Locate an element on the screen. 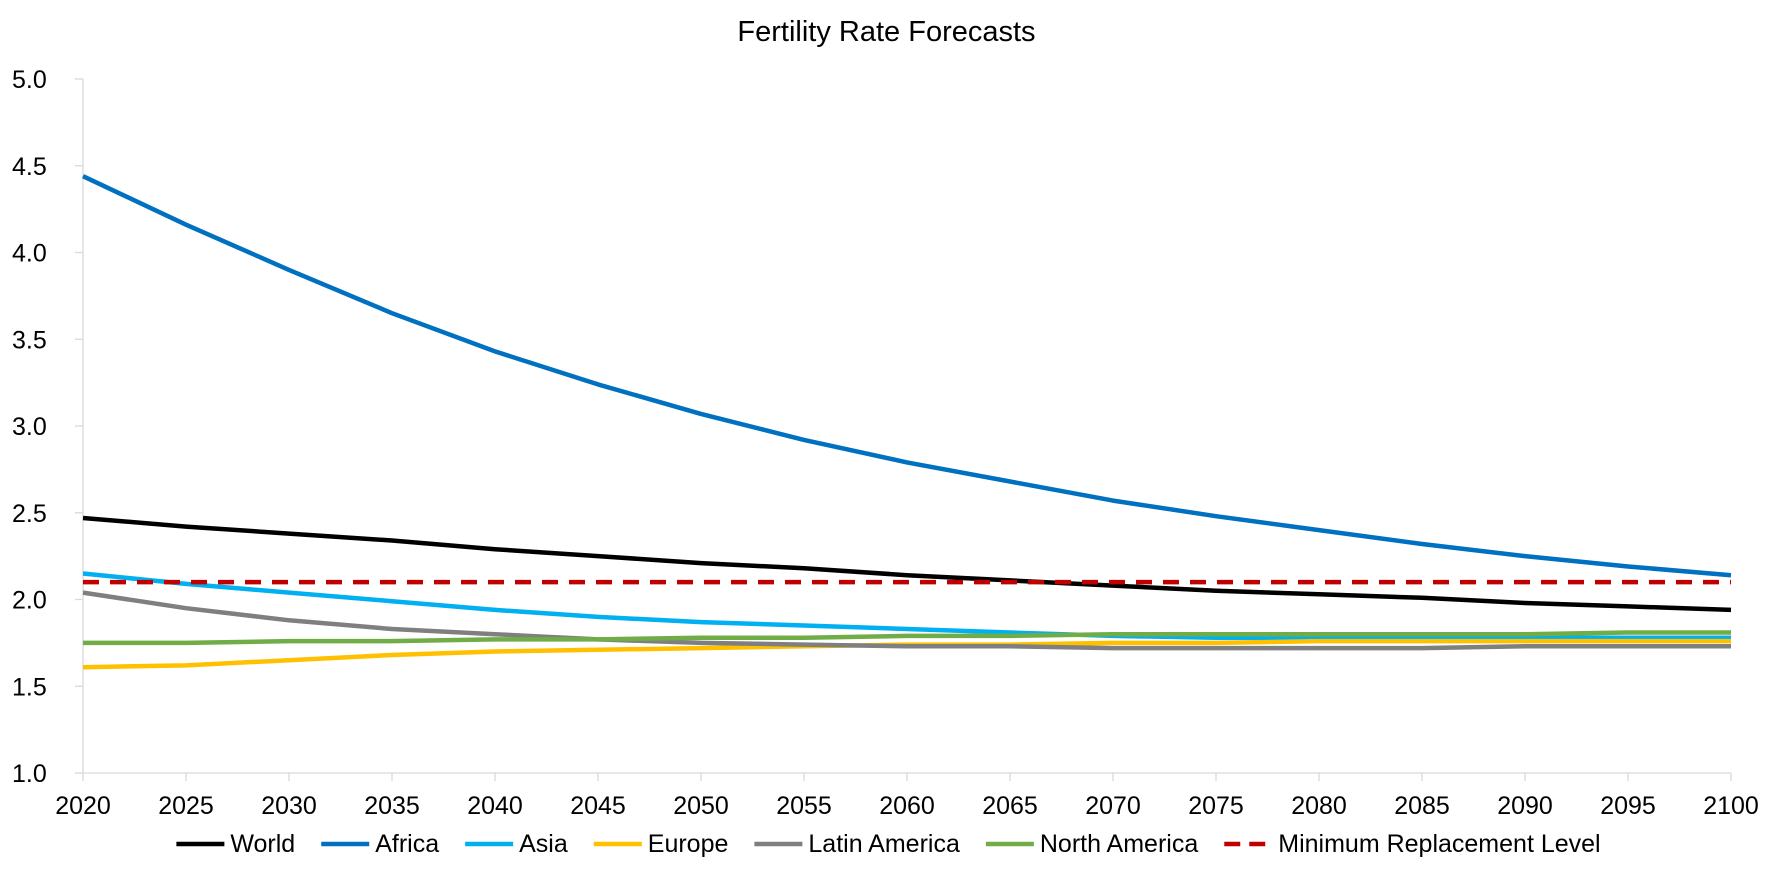 This screenshot has height=885, width=1773. legend-label: Africa is located at coordinates (407, 844).